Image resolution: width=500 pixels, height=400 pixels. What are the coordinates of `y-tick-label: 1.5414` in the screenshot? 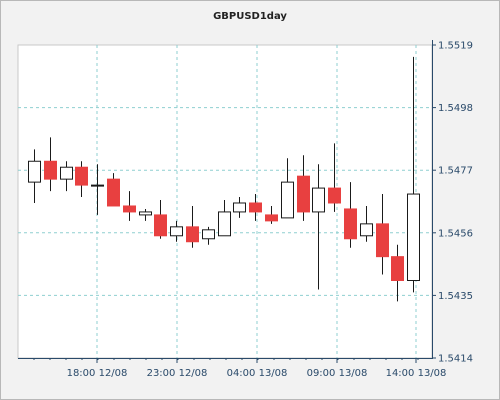 It's located at (455, 359).